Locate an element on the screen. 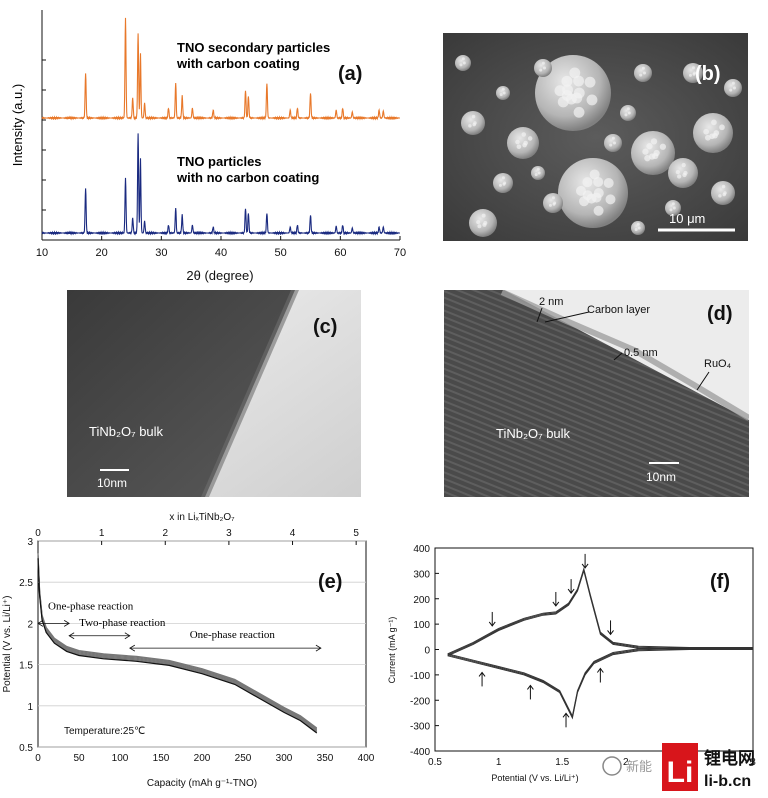 This screenshot has height=798, width=768. y-tick-label: 3 is located at coordinates (30, 542).